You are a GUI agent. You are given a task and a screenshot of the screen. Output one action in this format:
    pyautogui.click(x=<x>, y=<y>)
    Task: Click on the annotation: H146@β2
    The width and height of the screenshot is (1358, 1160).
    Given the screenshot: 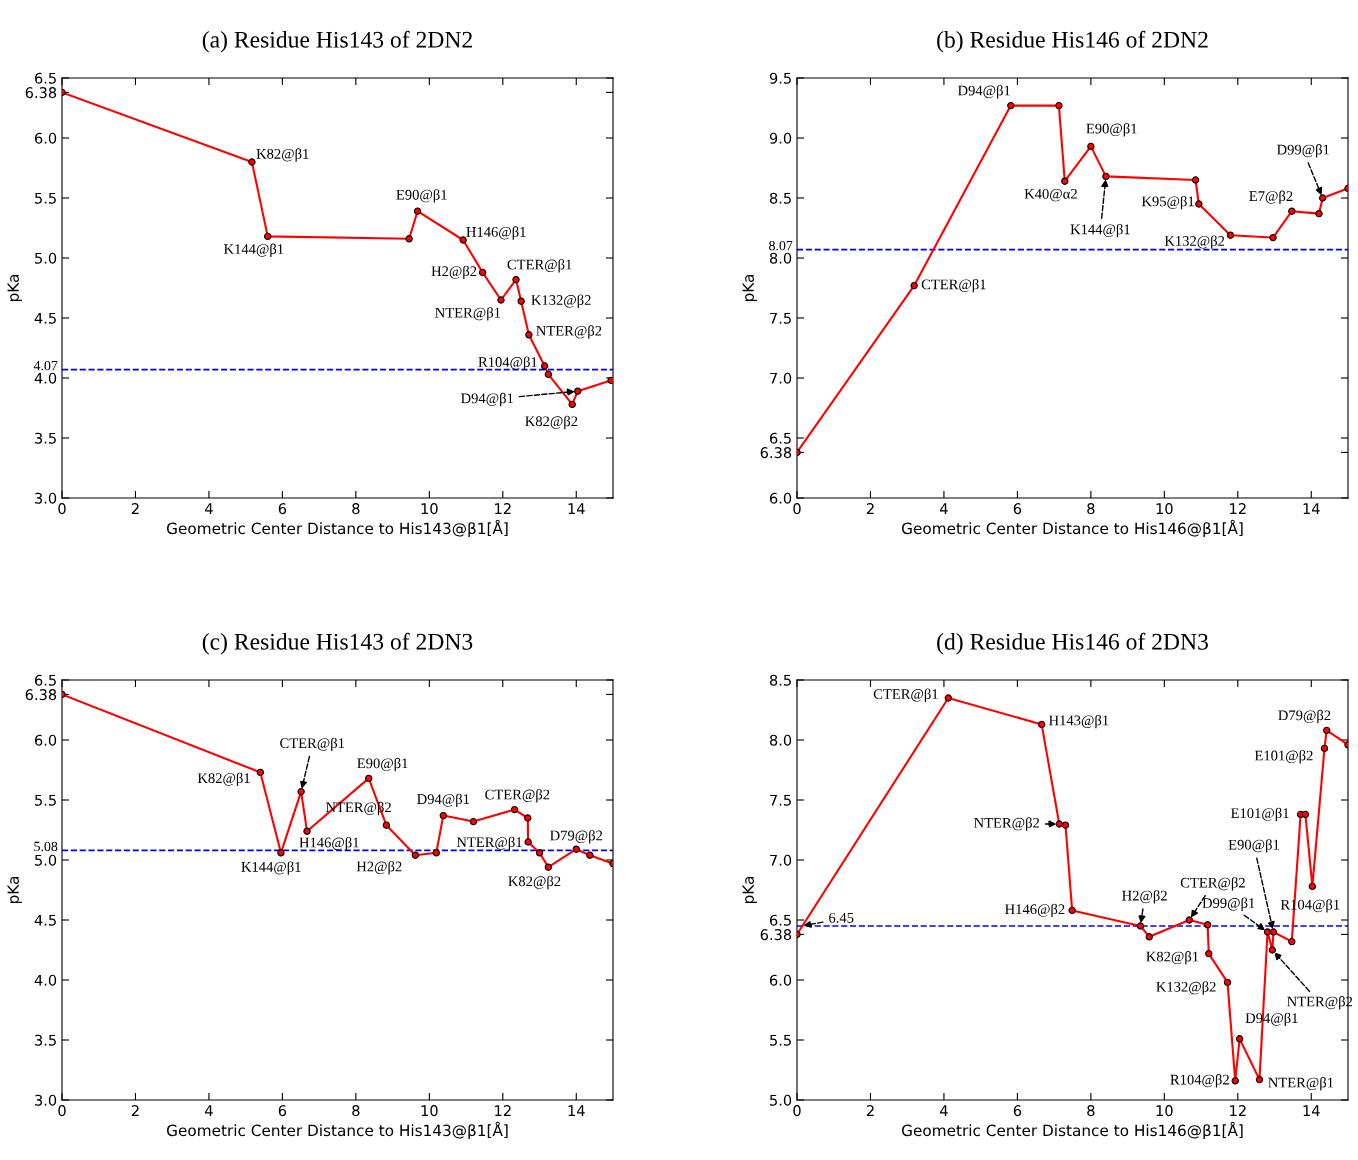 What is the action you would take?
    pyautogui.click(x=1035, y=910)
    